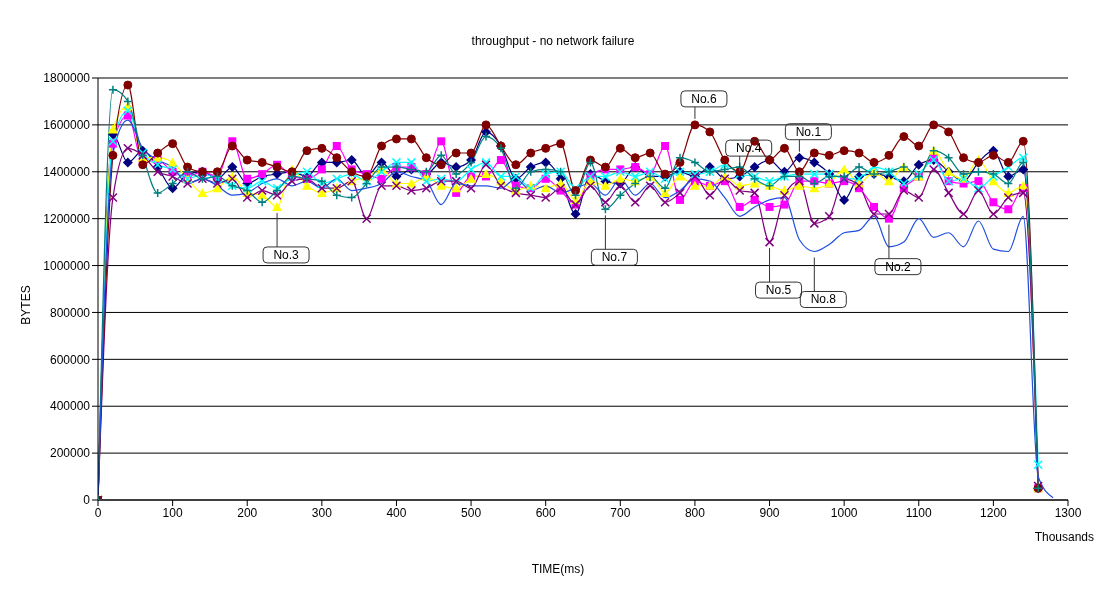  I want to click on y-tick-label: 600000, so click(70, 359).